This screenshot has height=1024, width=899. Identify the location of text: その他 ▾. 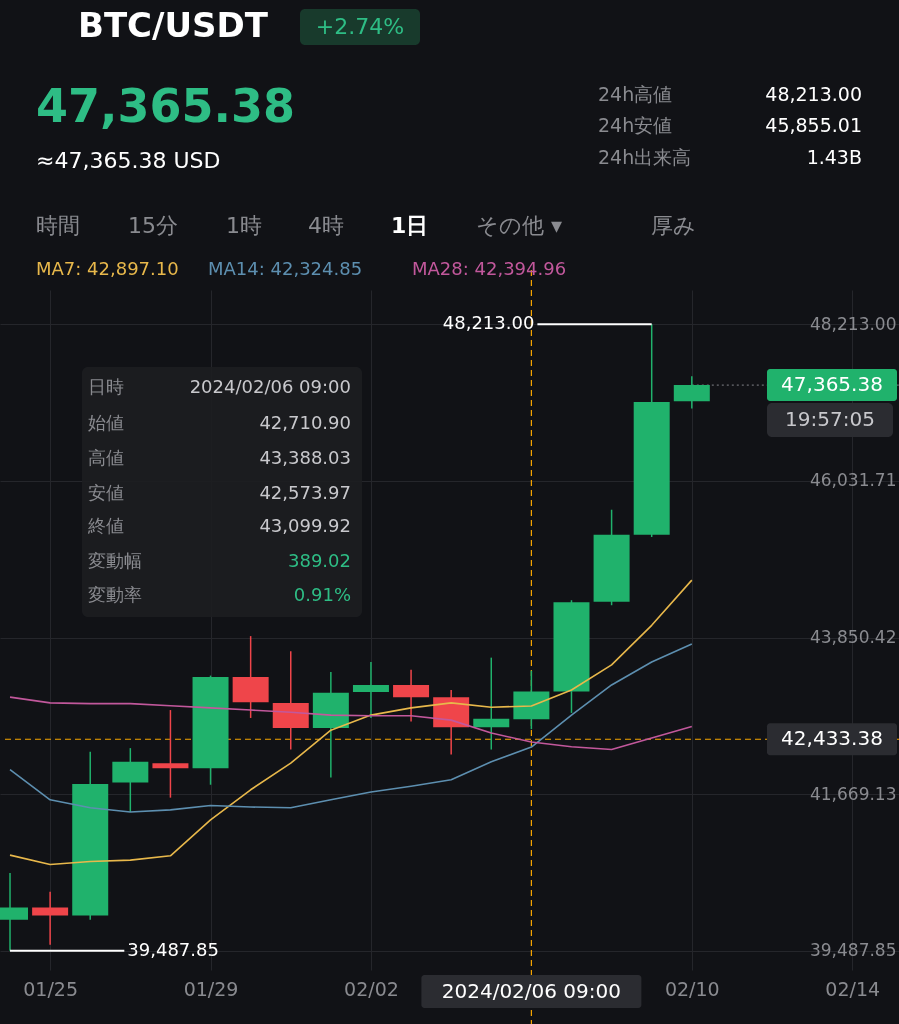
(519, 225).